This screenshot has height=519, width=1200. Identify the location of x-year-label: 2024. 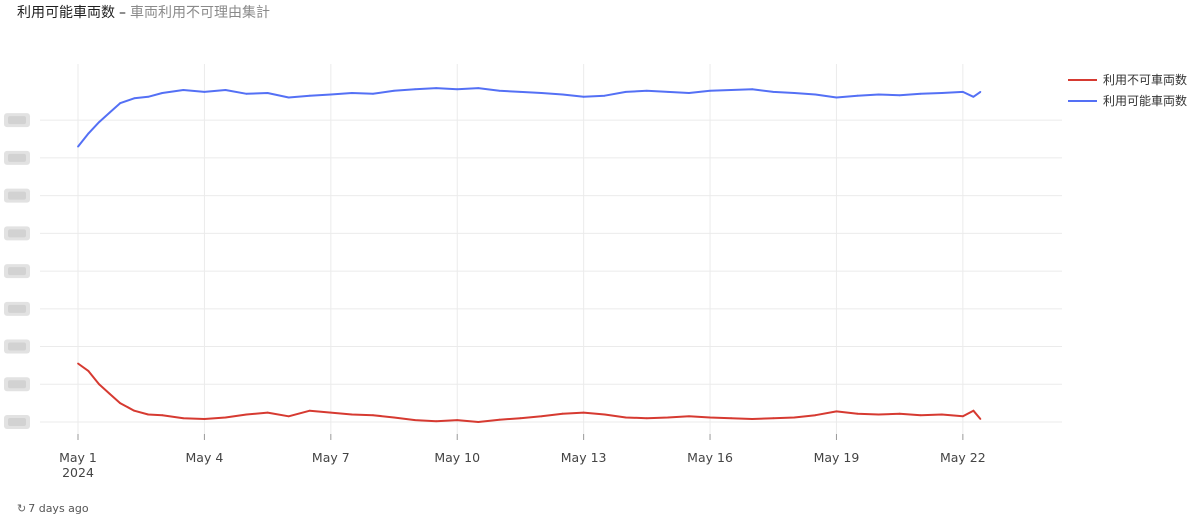
(78, 472).